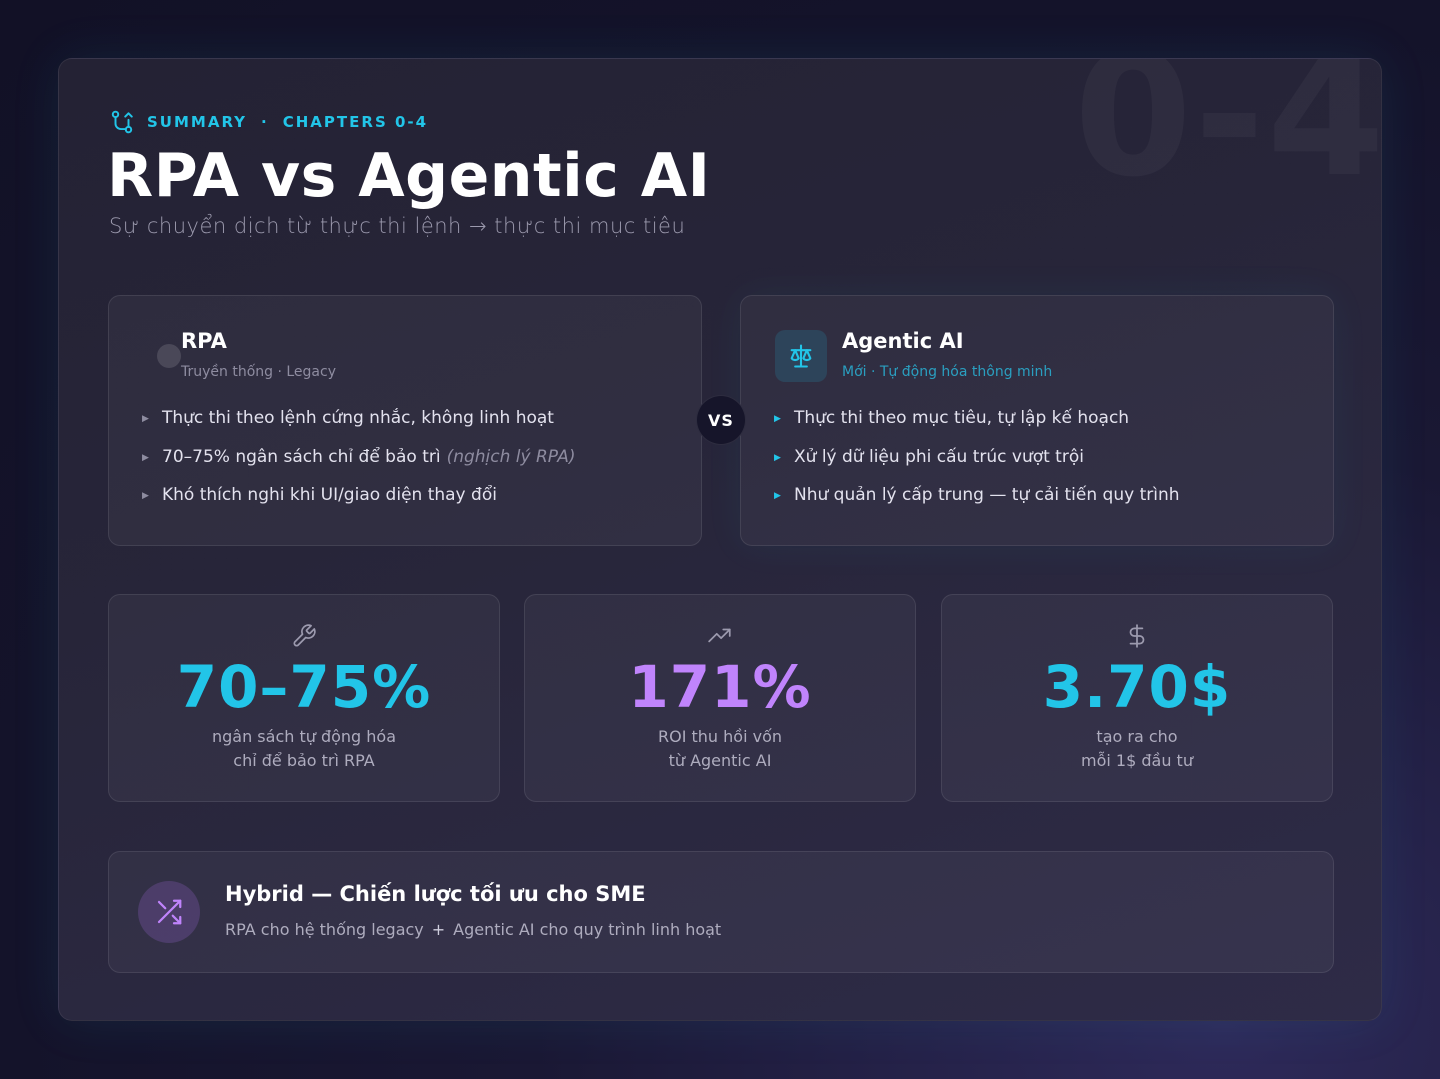 Image resolution: width=1440 pixels, height=1079 pixels. I want to click on shuffle-icon, so click(169, 912).